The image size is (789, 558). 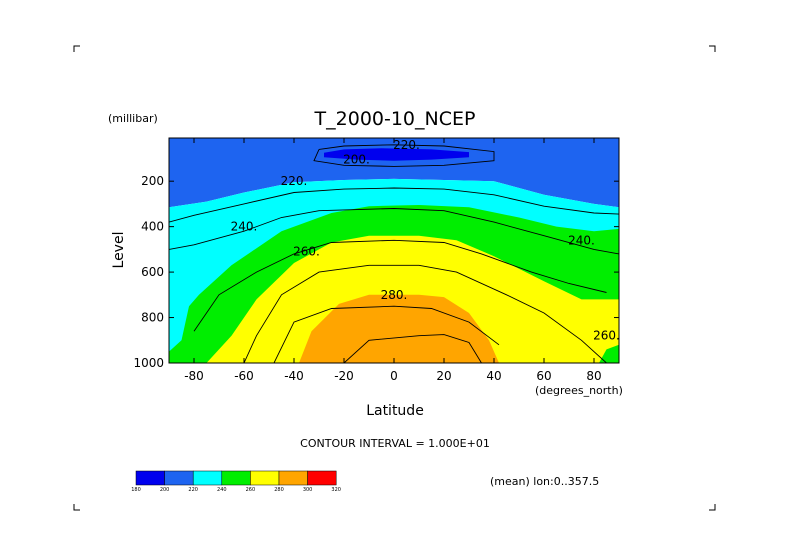 I want to click on x-axis-units: (degrees_north), so click(x=579, y=390).